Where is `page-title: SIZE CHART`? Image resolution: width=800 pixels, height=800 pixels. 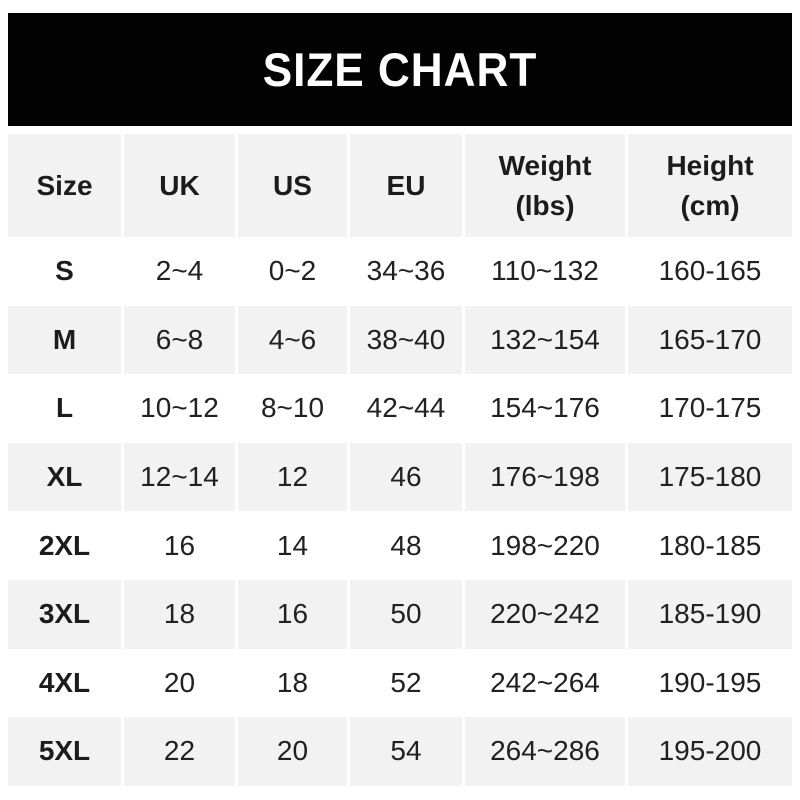 page-title: SIZE CHART is located at coordinates (400, 69).